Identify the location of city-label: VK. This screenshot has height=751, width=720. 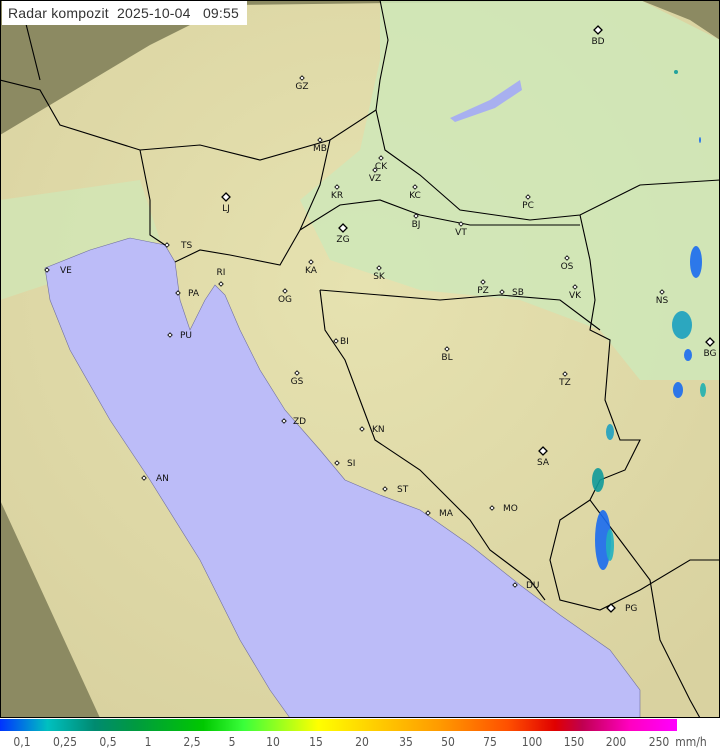
(575, 296).